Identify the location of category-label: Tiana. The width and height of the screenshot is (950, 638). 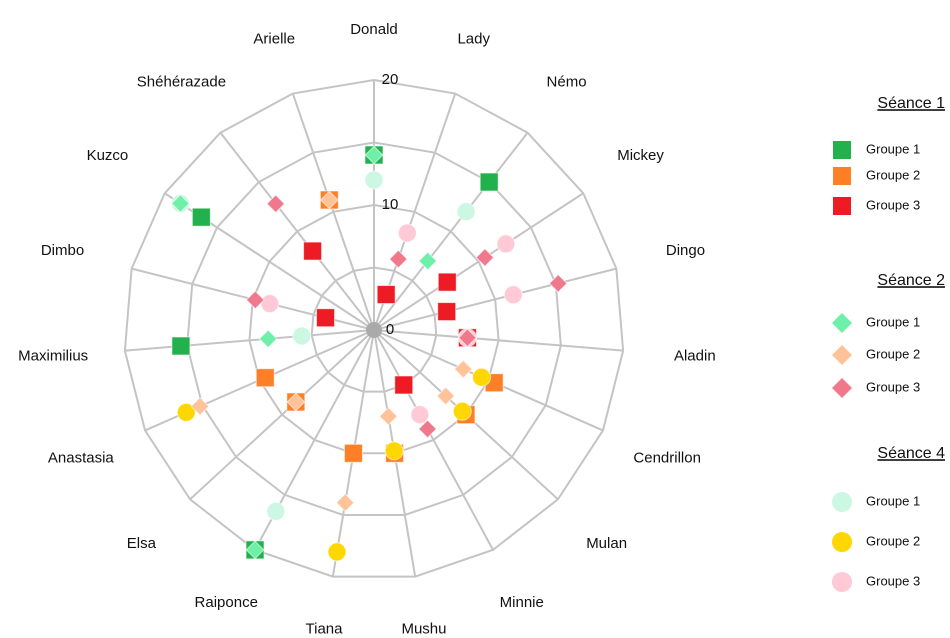
(325, 628).